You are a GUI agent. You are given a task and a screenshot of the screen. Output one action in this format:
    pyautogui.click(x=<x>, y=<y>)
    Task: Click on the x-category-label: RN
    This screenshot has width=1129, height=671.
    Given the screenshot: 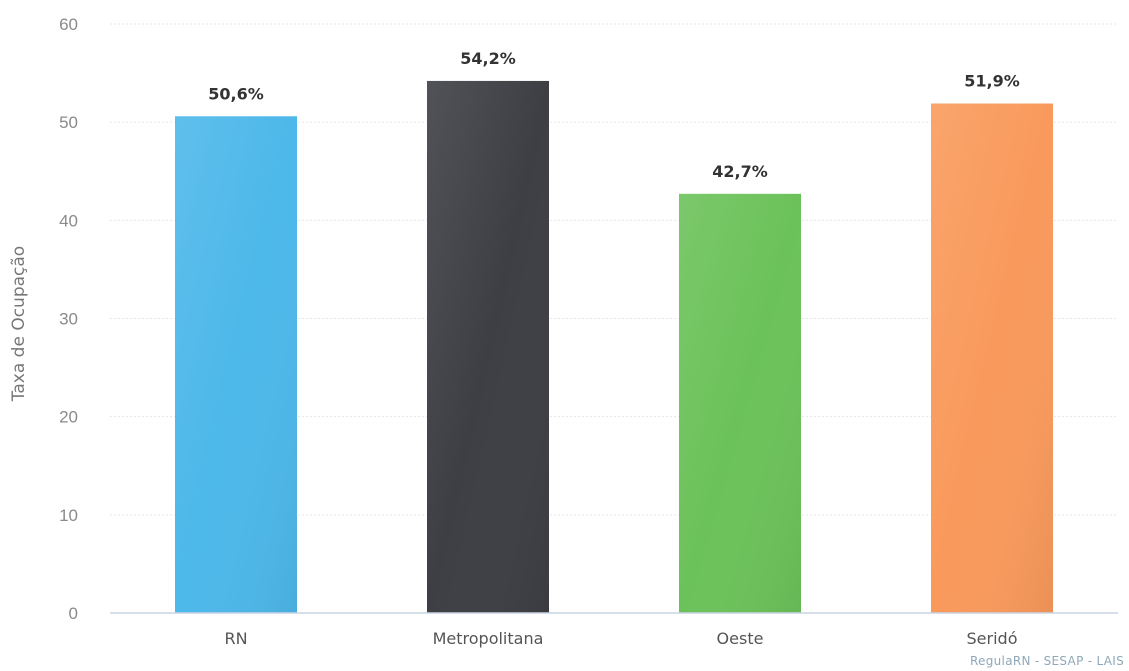 What is the action you would take?
    pyautogui.click(x=235, y=638)
    